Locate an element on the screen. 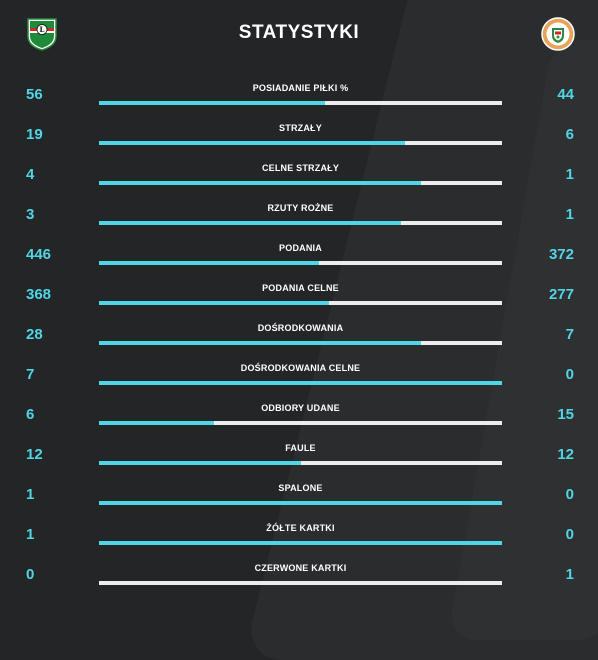  home-team-crest-icon: L is located at coordinates (42, 34).